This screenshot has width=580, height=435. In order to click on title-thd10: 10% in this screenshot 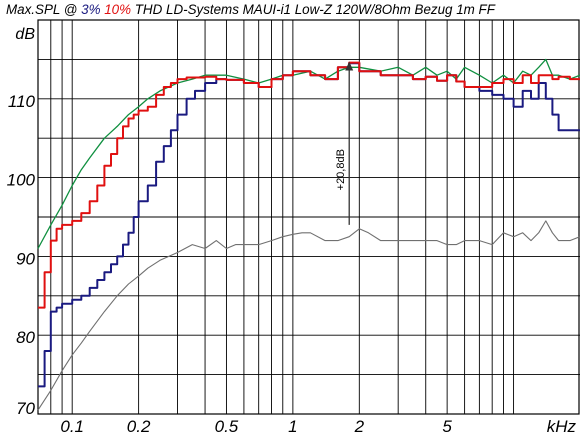, I will do `click(118, 9)`.